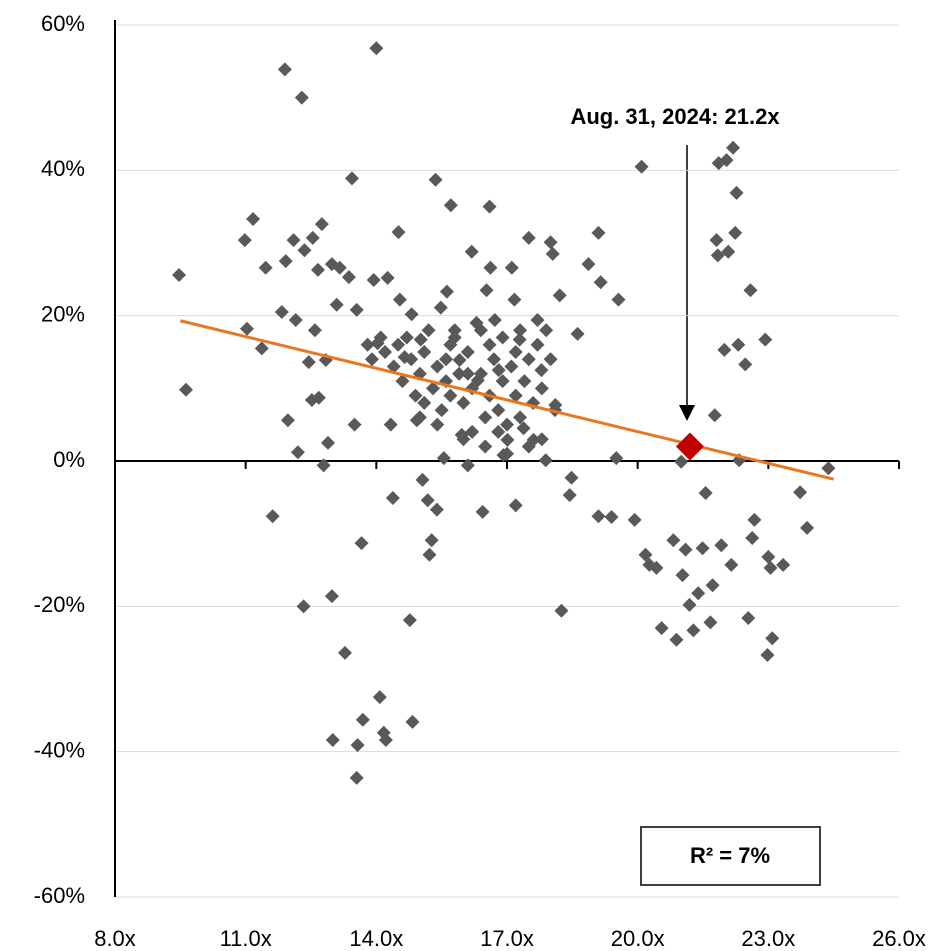  I want to click on trend-line, so click(507, 400).